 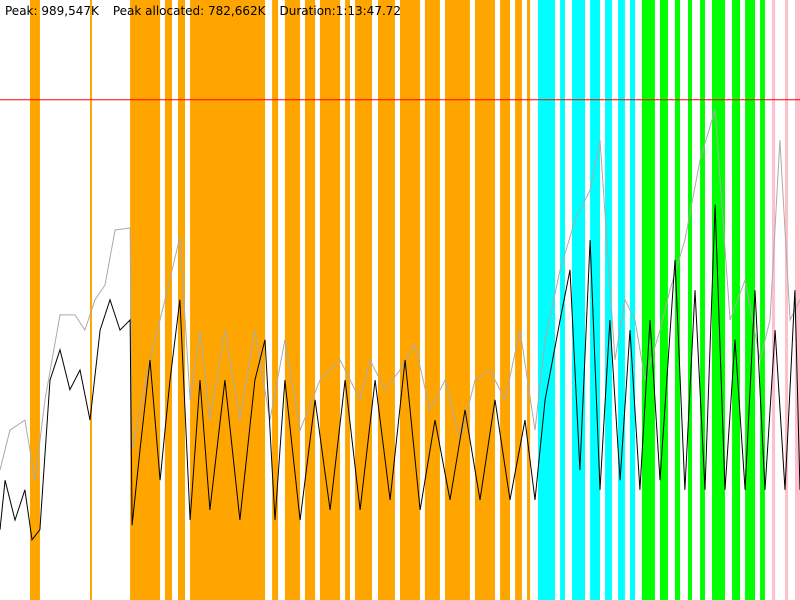 What do you see at coordinates (52, 11) in the screenshot?
I see `peak-label: Peak: 989,547K` at bounding box center [52, 11].